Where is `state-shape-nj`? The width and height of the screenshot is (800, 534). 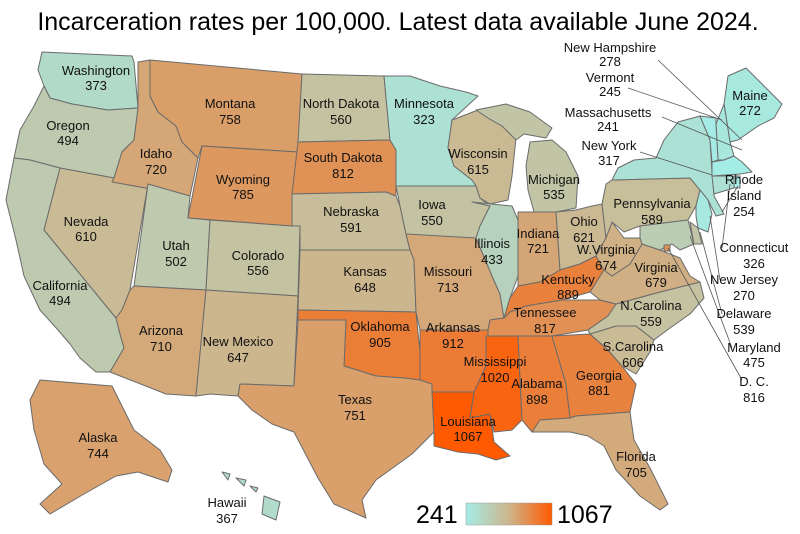 state-shape-nj is located at coordinates (704, 211).